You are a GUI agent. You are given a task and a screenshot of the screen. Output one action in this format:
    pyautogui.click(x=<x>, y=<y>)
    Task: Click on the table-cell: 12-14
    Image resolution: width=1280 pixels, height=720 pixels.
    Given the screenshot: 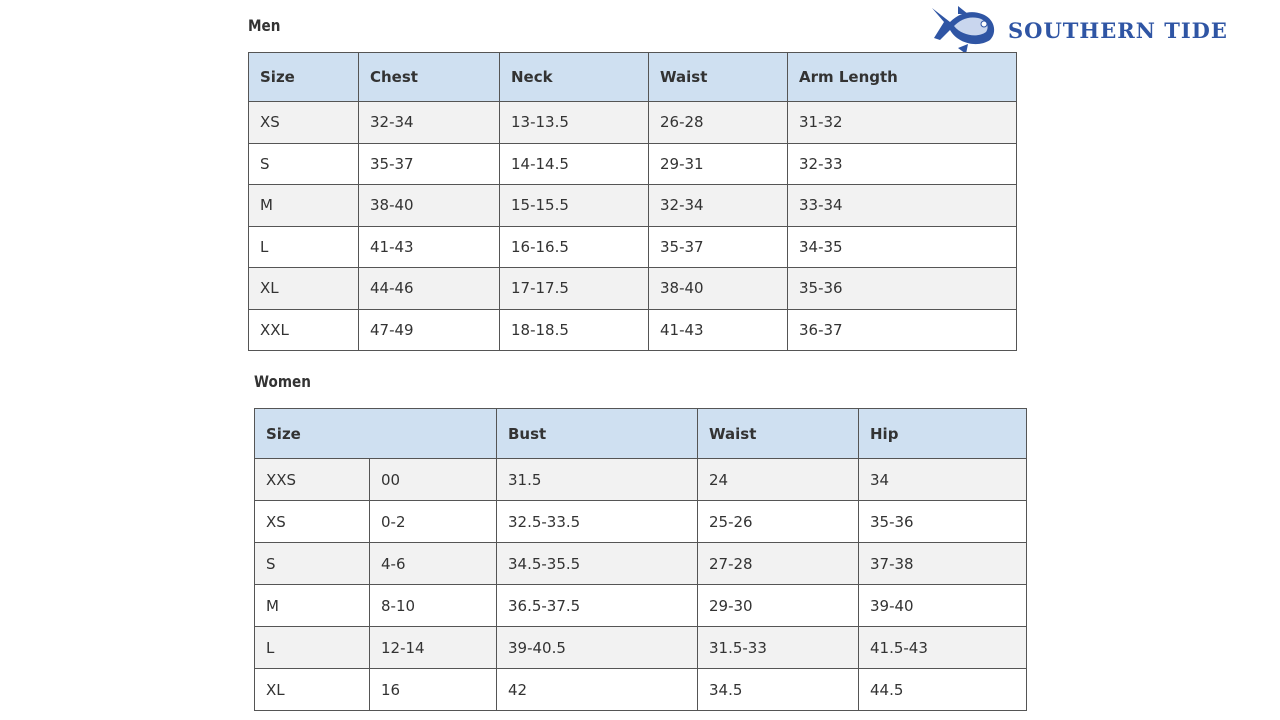 What is the action you would take?
    pyautogui.click(x=433, y=647)
    